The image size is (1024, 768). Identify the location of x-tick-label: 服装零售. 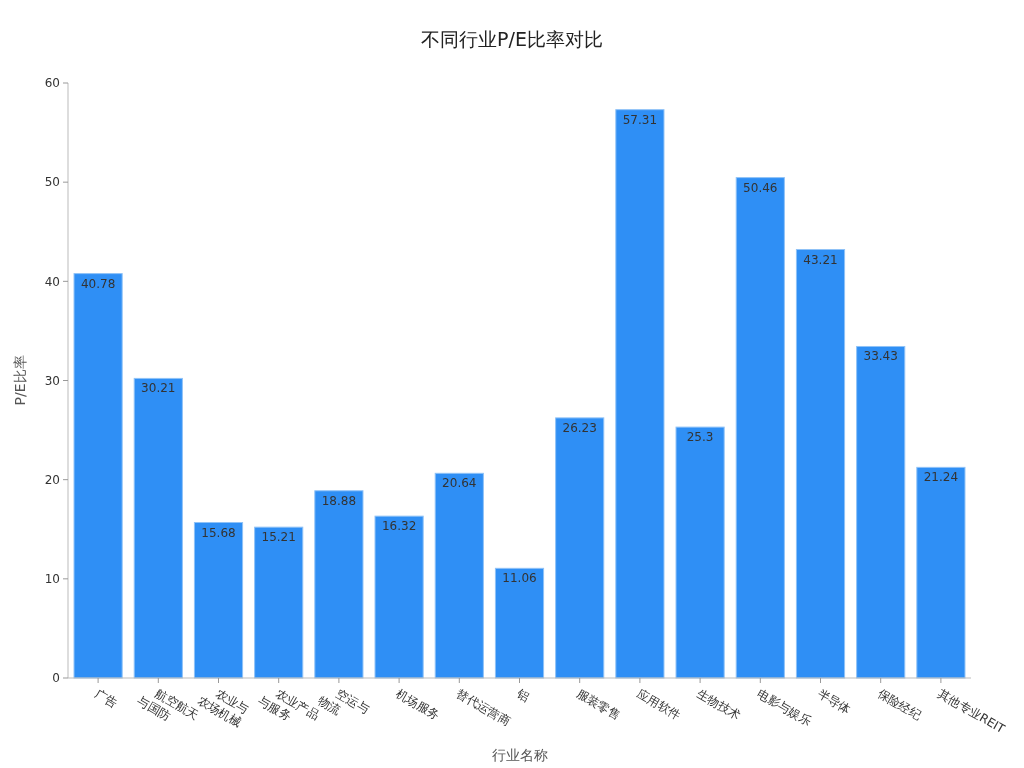
(598, 704).